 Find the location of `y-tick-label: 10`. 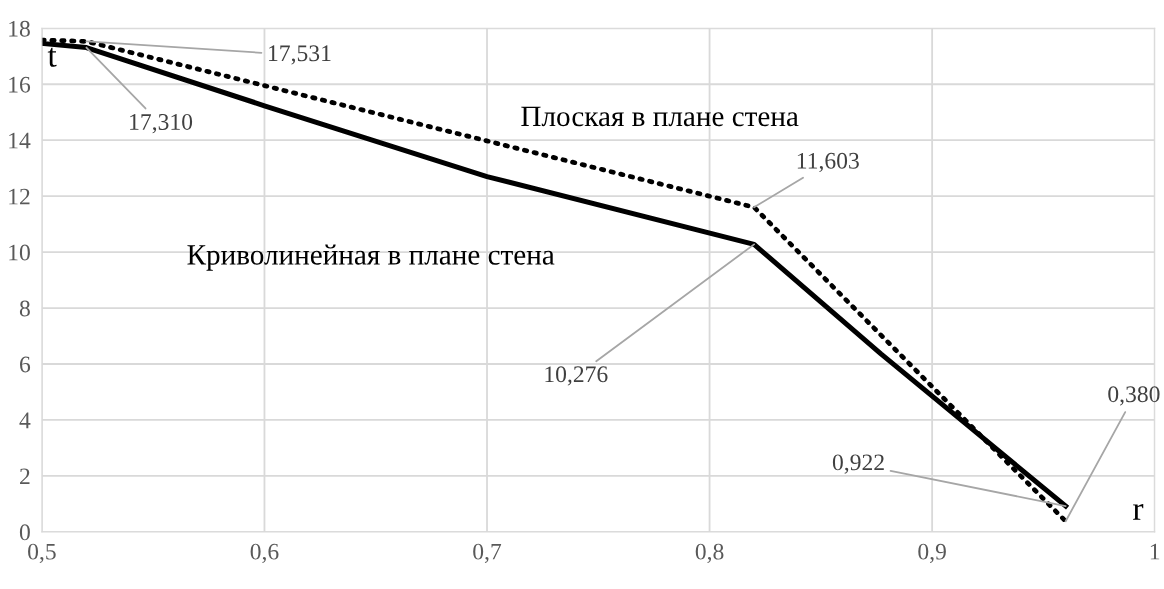

y-tick-label: 10 is located at coordinates (19, 252).